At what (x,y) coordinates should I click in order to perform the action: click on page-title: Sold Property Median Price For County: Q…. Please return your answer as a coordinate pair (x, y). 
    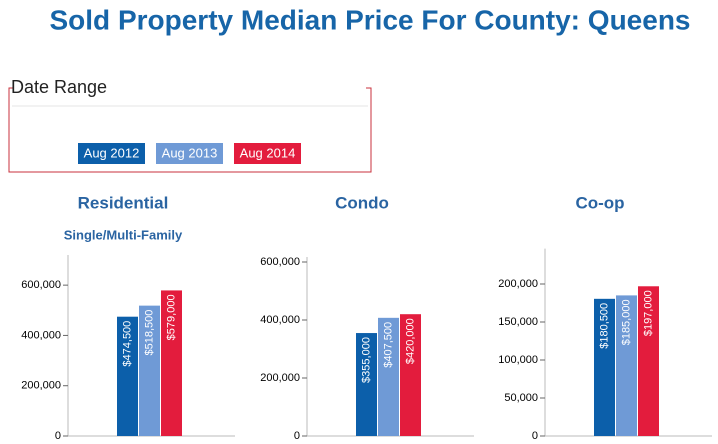
    Looking at the image, I should click on (370, 19).